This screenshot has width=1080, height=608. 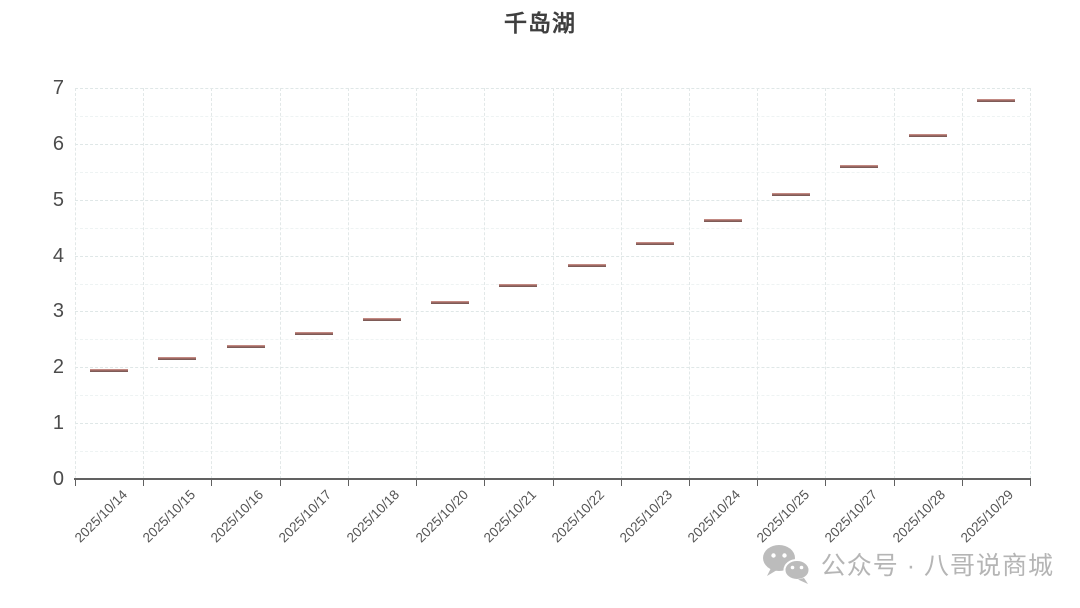 What do you see at coordinates (58, 311) in the screenshot?
I see `y-axis-label: 3` at bounding box center [58, 311].